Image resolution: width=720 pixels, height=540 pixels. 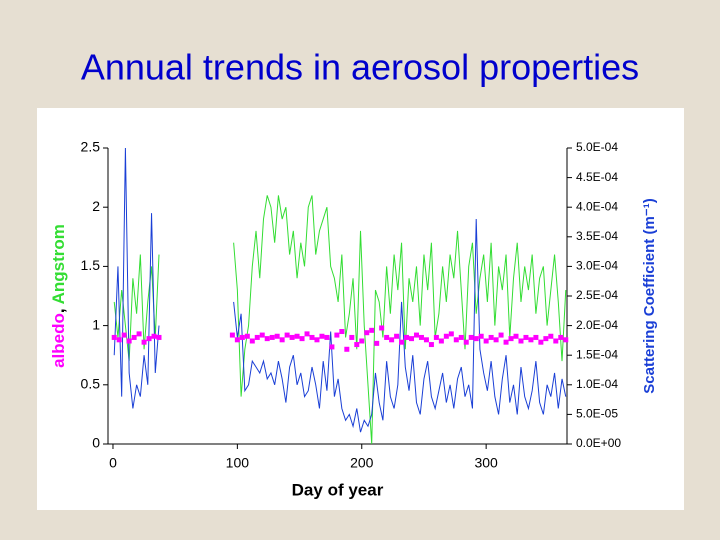 I want to click on y-tick-label: 2, so click(x=96, y=206).